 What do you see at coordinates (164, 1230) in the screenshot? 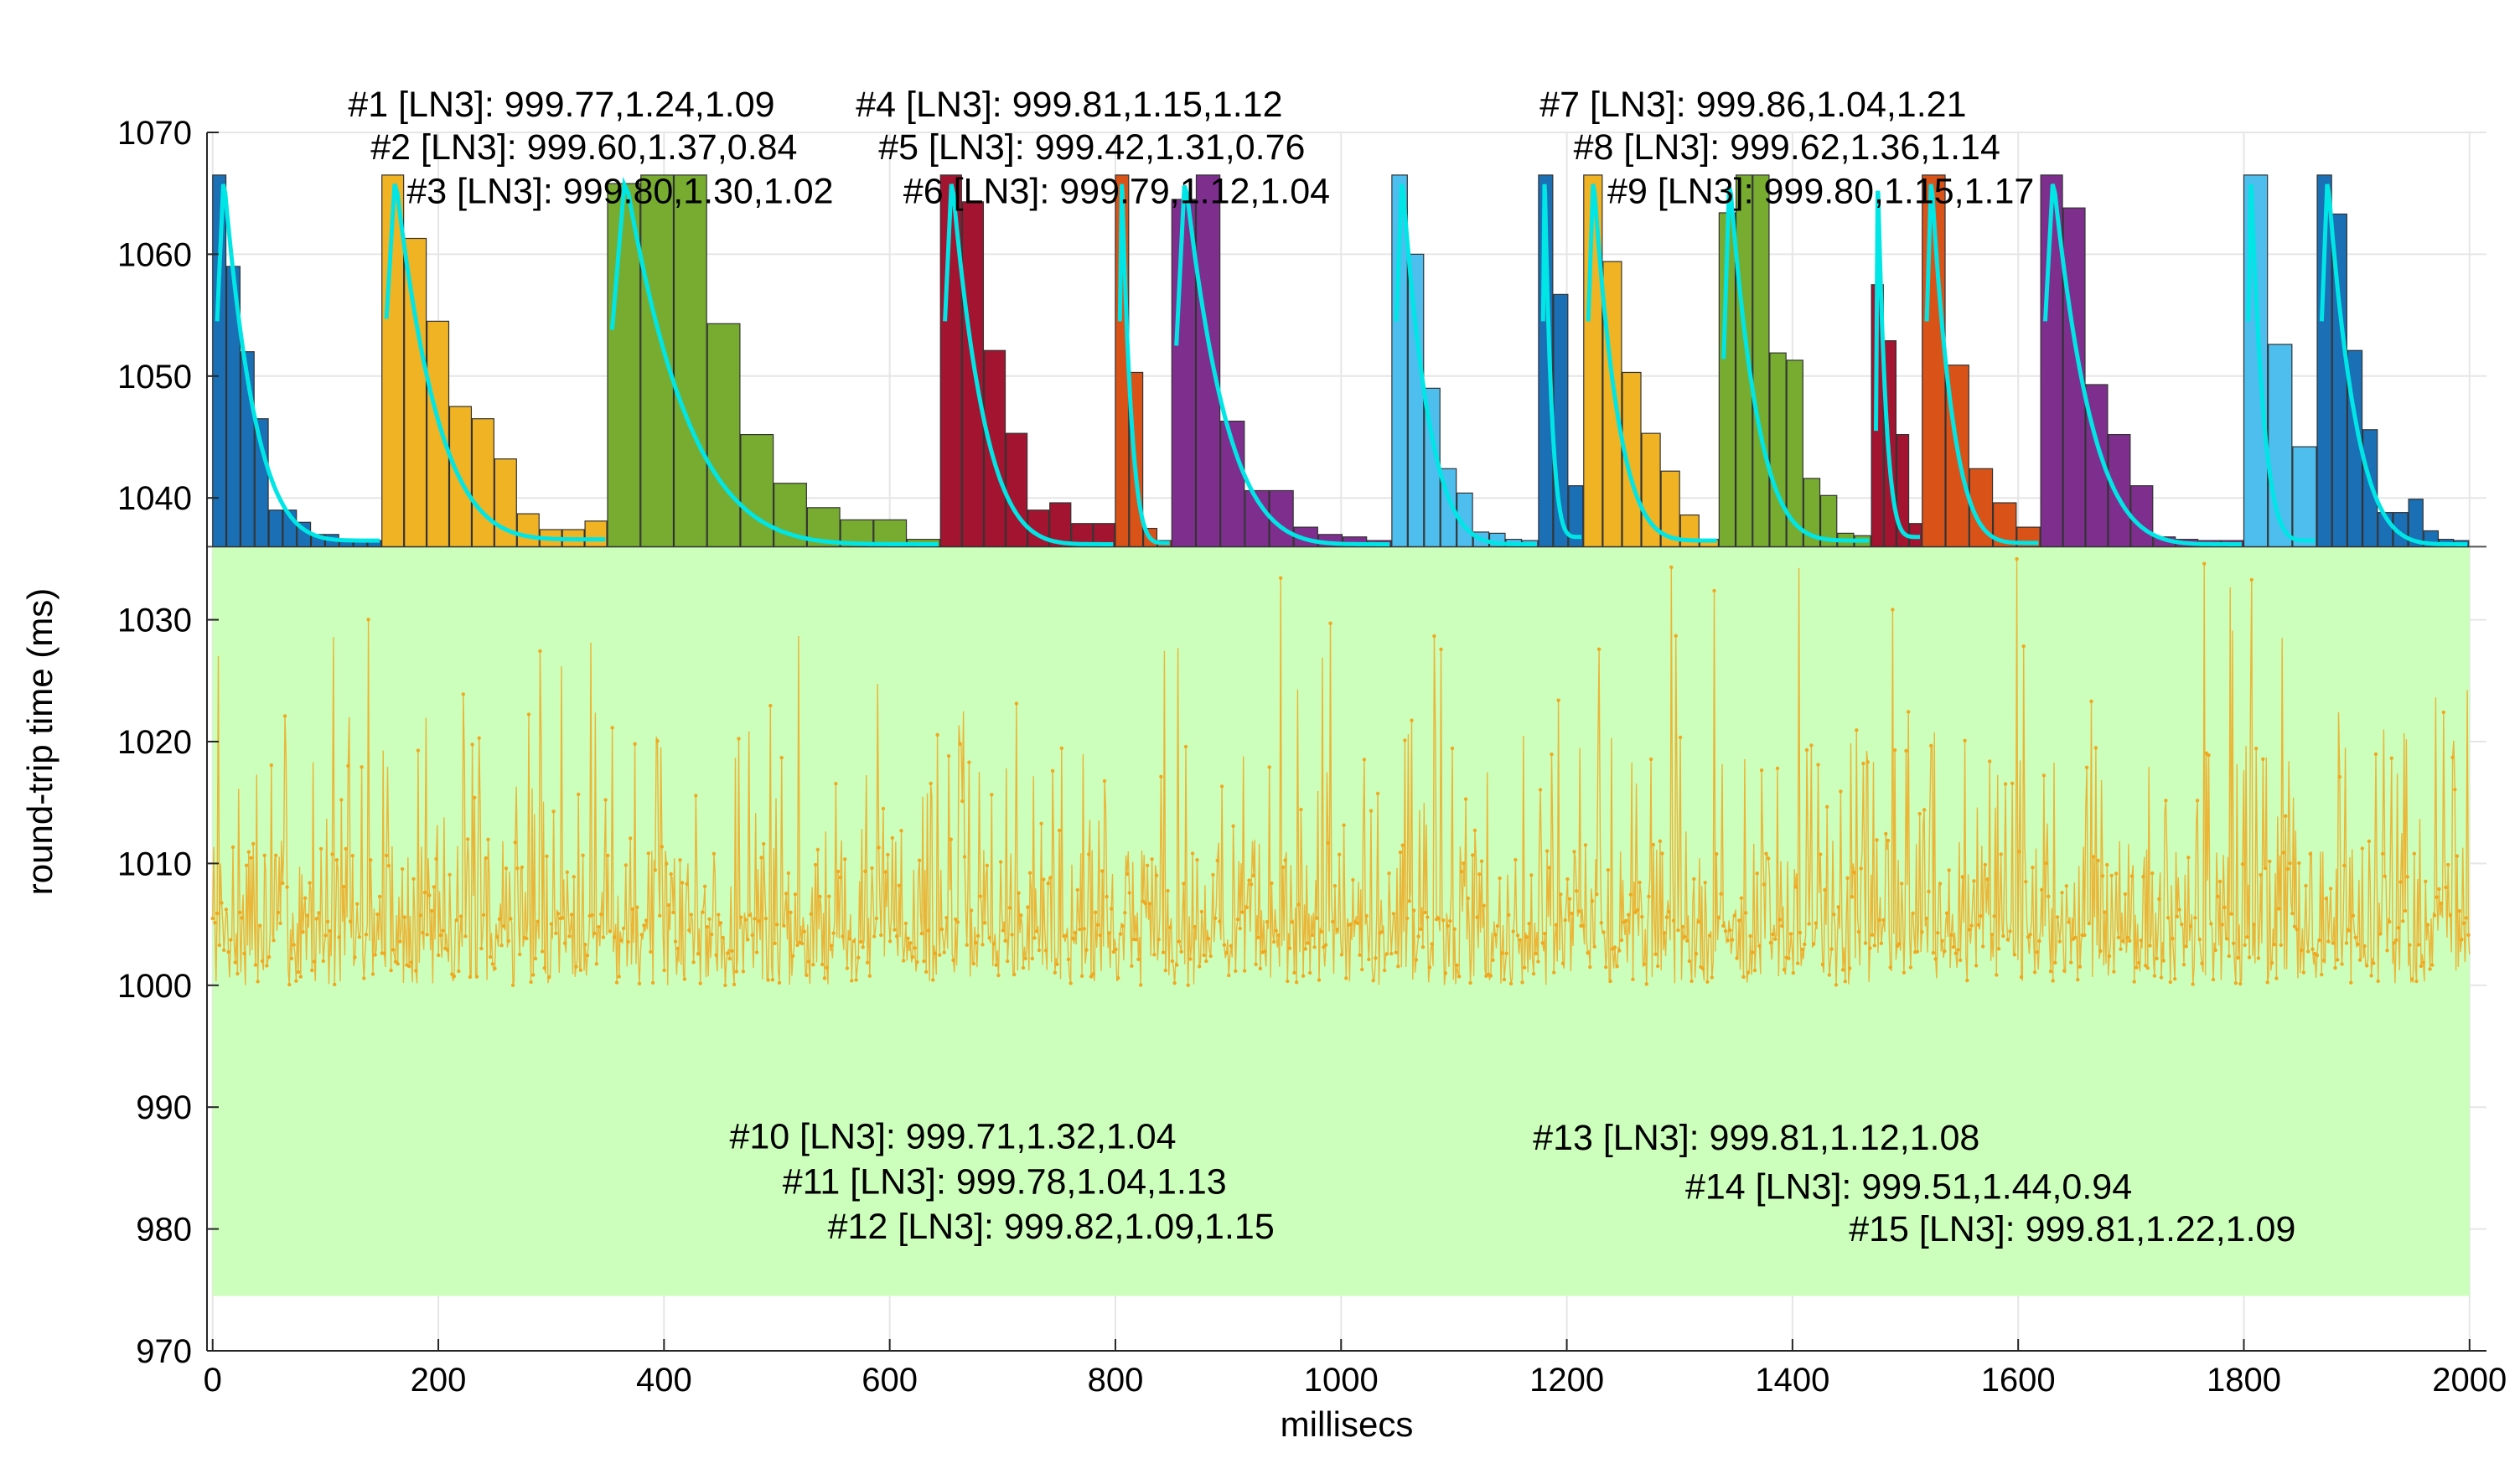
I see `y-tick-label: 980` at bounding box center [164, 1230].